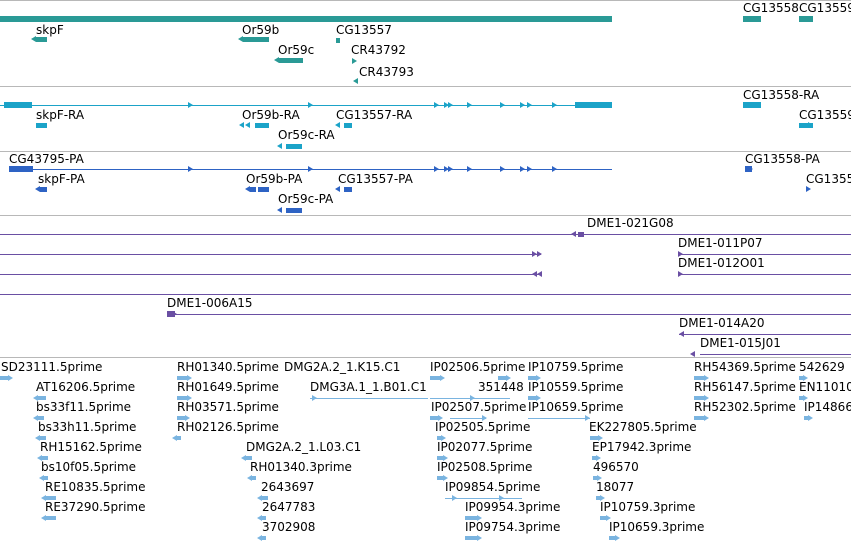  I want to click on bac-clone-label: DME1-006A15, so click(210, 303).